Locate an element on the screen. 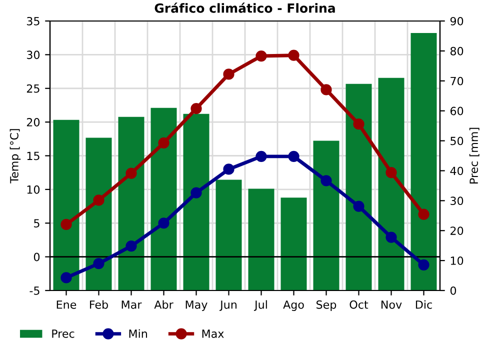 This screenshot has width=500, height=350. y2-tick-label: 90 is located at coordinates (457, 21).